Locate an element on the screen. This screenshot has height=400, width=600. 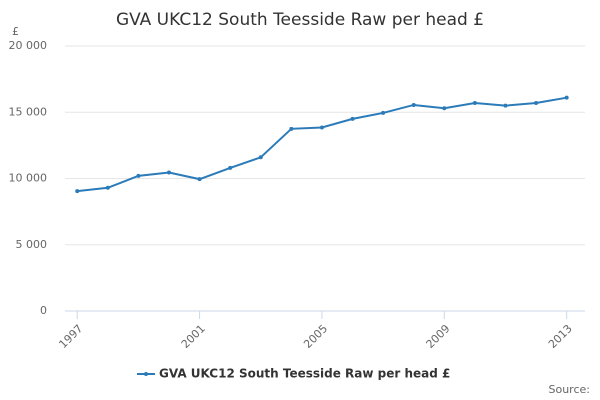
y-tick-label: 15 000 is located at coordinates (28, 111).